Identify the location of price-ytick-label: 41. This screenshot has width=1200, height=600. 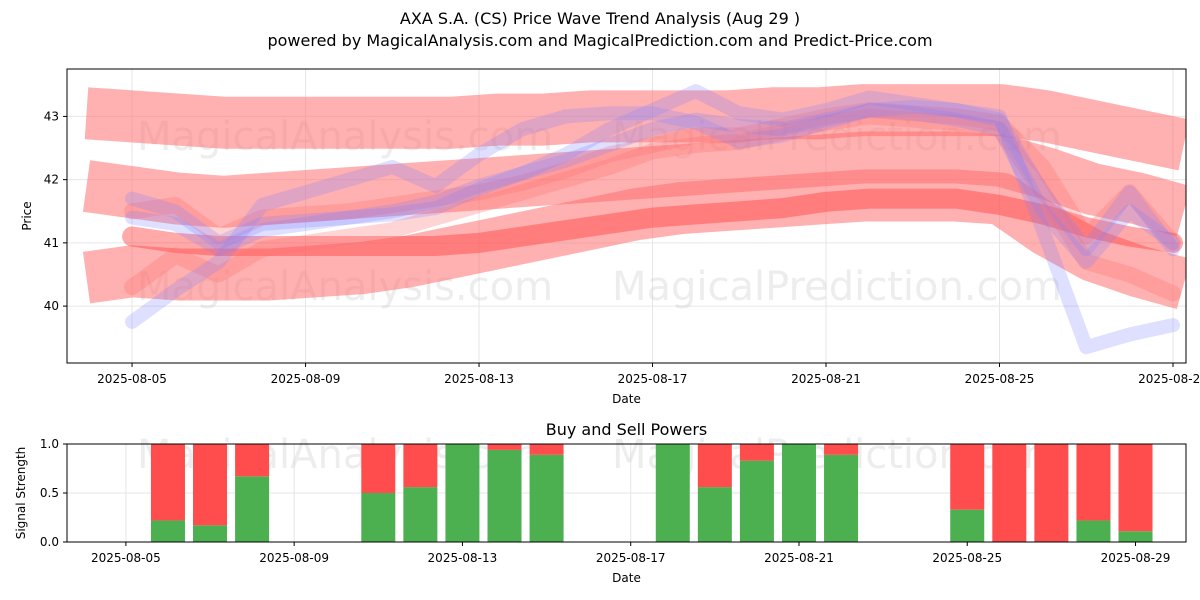
(51, 243).